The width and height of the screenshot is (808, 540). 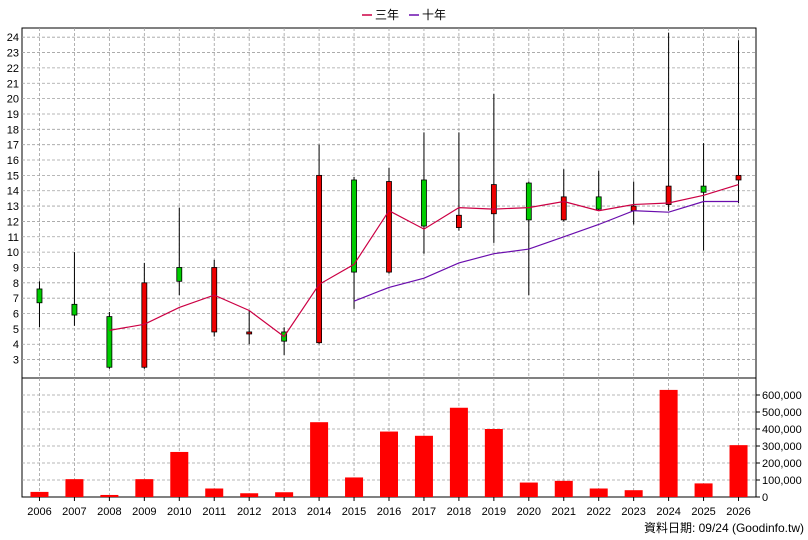 What do you see at coordinates (13, 161) in the screenshot?
I see `price-tick-label: 16` at bounding box center [13, 161].